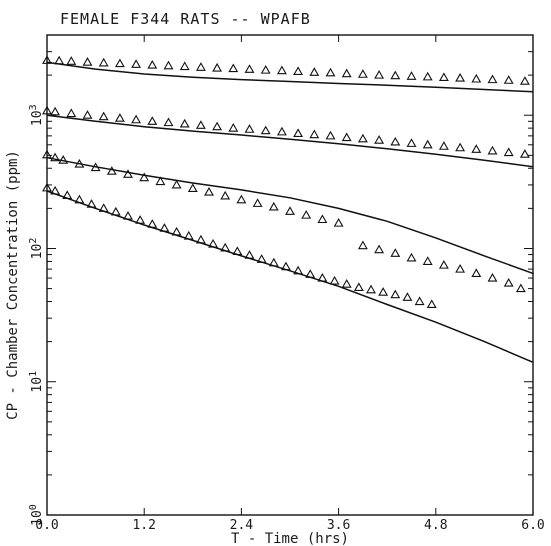  What do you see at coordinates (36, 382) in the screenshot?
I see `y-tick-label: 101` at bounding box center [36, 382].